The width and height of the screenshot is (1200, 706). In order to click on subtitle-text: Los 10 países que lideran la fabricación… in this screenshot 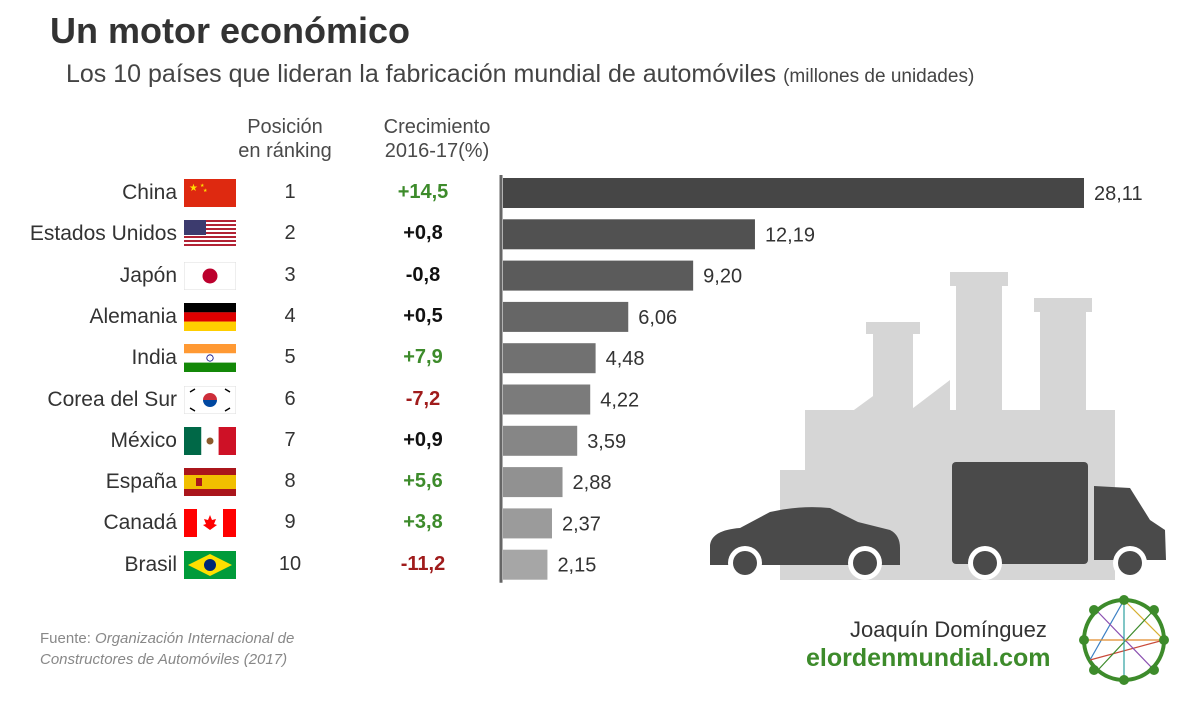, I will do `click(421, 74)`.